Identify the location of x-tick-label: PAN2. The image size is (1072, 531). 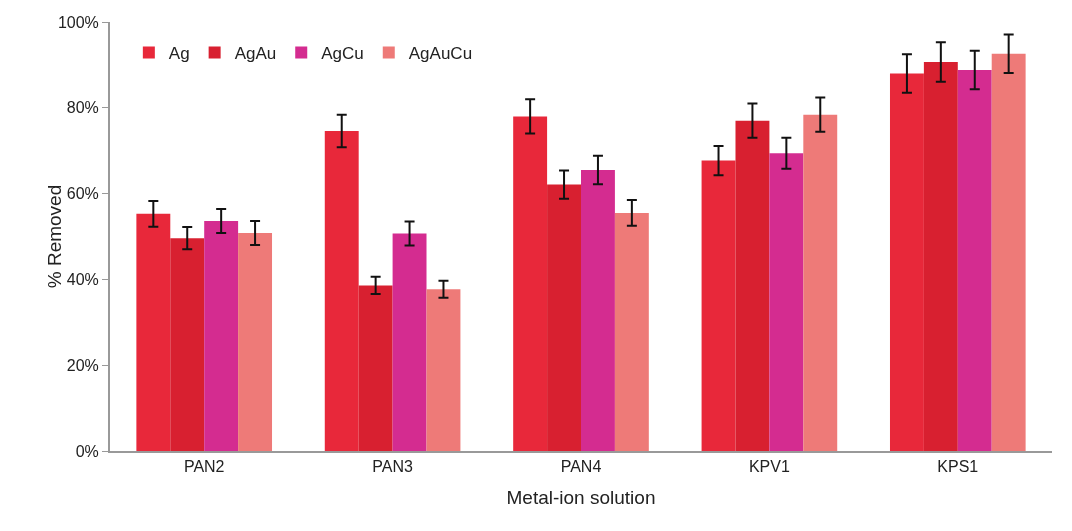
(204, 467).